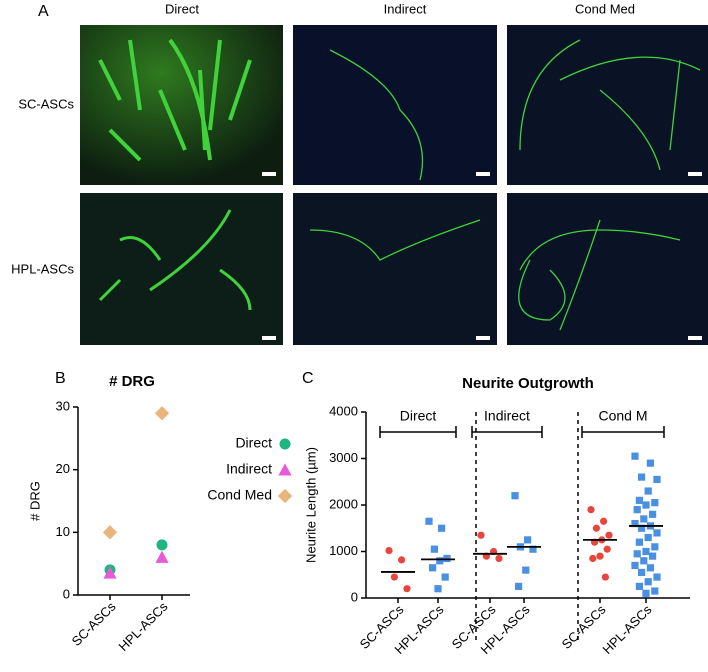 The height and width of the screenshot is (672, 708). I want to click on y-tick-label: 3000, so click(343, 457).